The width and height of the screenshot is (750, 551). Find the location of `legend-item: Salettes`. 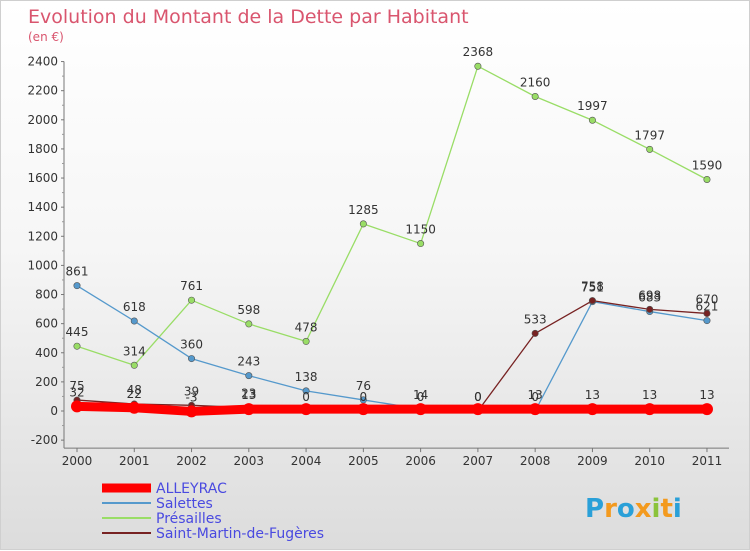

legend-item: Salettes is located at coordinates (157, 504).